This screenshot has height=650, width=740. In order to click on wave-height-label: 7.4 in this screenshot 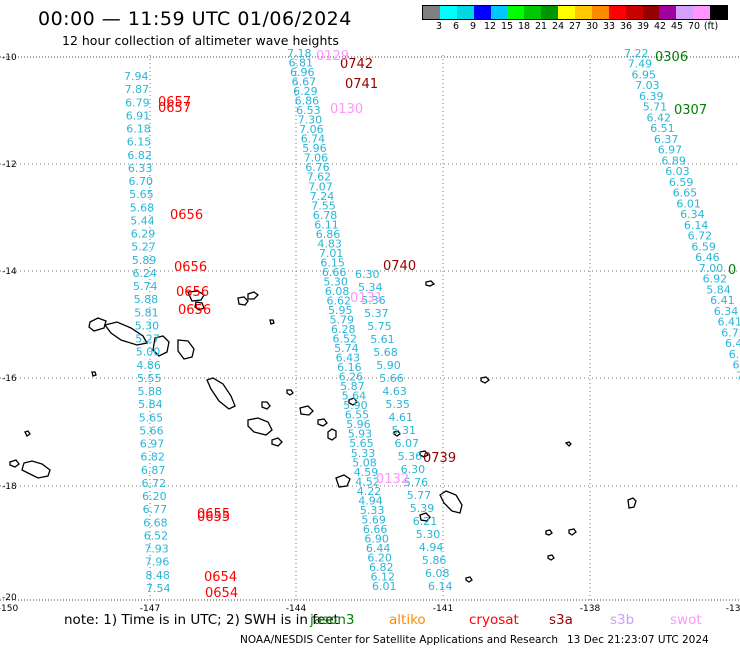, I will do `click(738, 375)`.